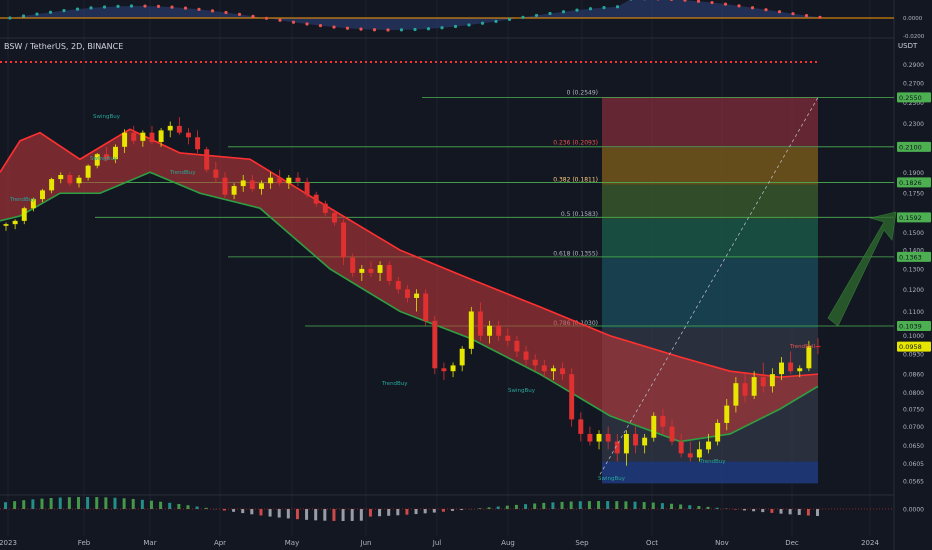 Image resolution: width=932 pixels, height=550 pixels. I want to click on price-badge-text-5: 0.1039, so click(910, 326).